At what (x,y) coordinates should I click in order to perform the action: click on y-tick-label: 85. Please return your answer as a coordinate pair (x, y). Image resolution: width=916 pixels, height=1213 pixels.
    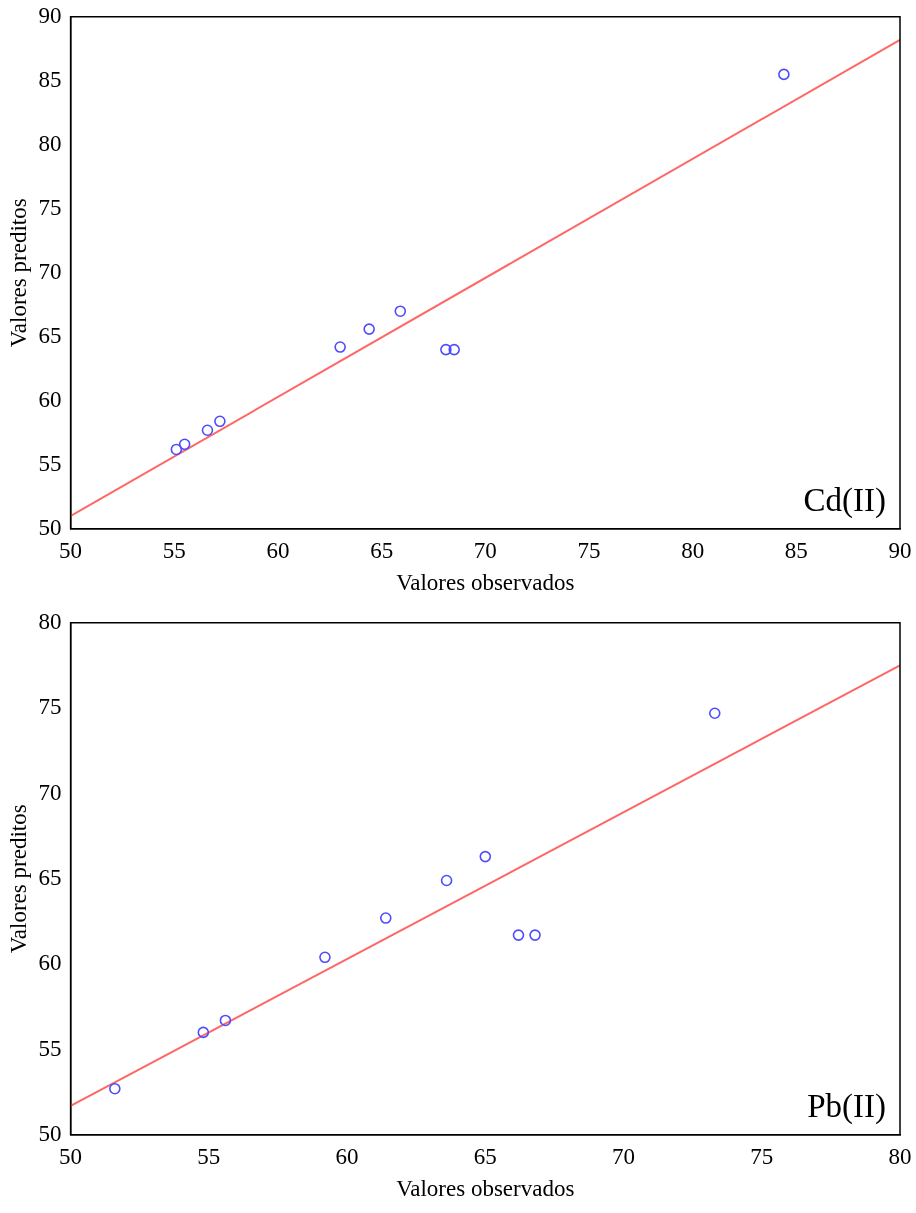
    Looking at the image, I should click on (50, 79).